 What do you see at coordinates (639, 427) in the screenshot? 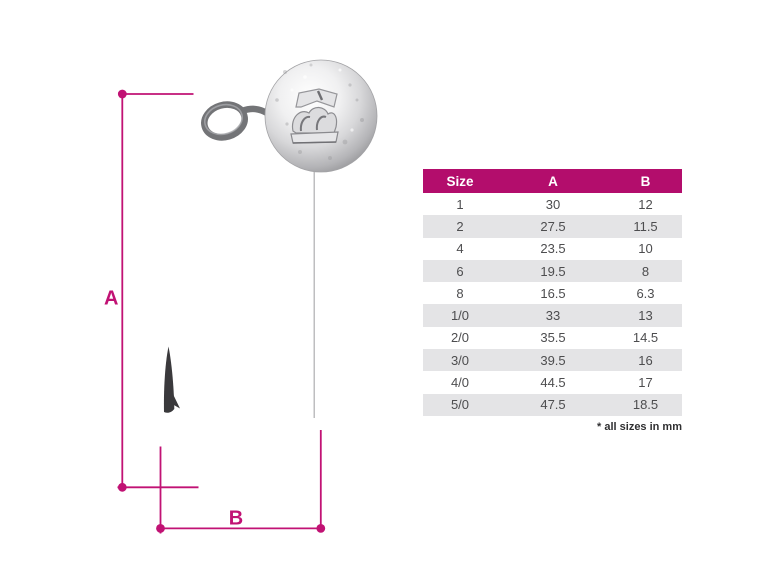
I see `units-footnote: * all sizes in mm` at bounding box center [639, 427].